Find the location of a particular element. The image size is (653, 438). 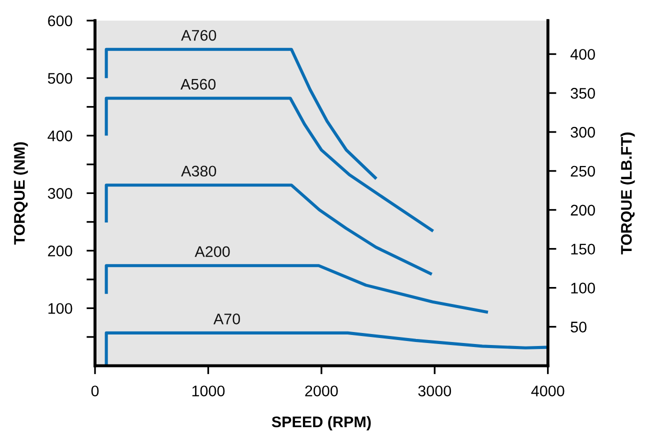

y2-tick-label: 100 is located at coordinates (583, 288).